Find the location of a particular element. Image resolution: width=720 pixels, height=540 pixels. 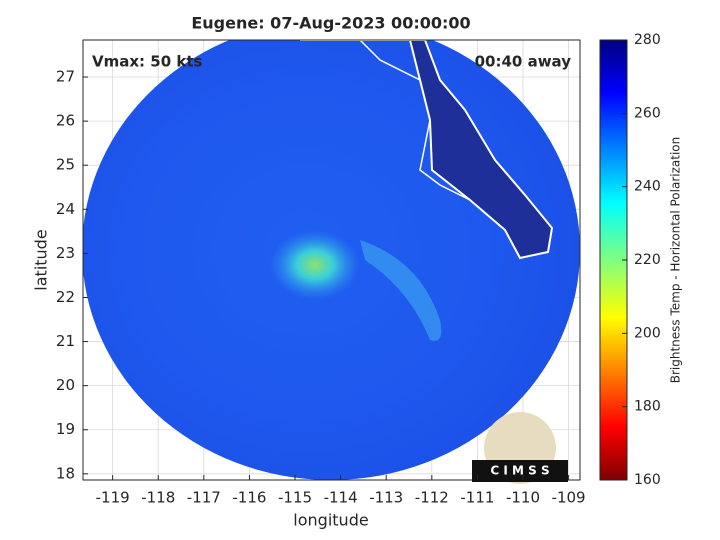

y-tick-label: 21 is located at coordinates (65, 341).